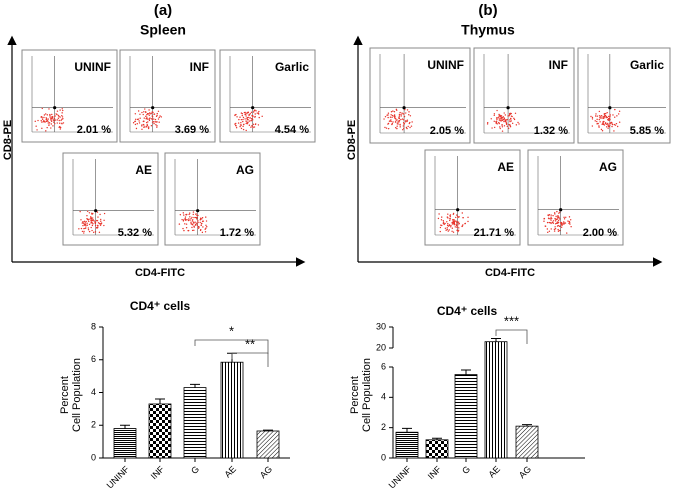 The image size is (674, 495). Describe the element at coordinates (511, 320) in the screenshot. I see `significance-label: ***` at that location.